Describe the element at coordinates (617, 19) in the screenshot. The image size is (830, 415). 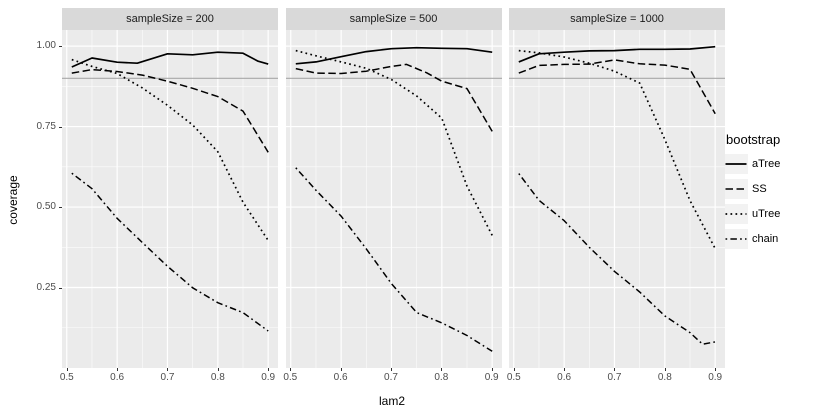
I see `facet-strip: sampleSize = 1000` at that location.